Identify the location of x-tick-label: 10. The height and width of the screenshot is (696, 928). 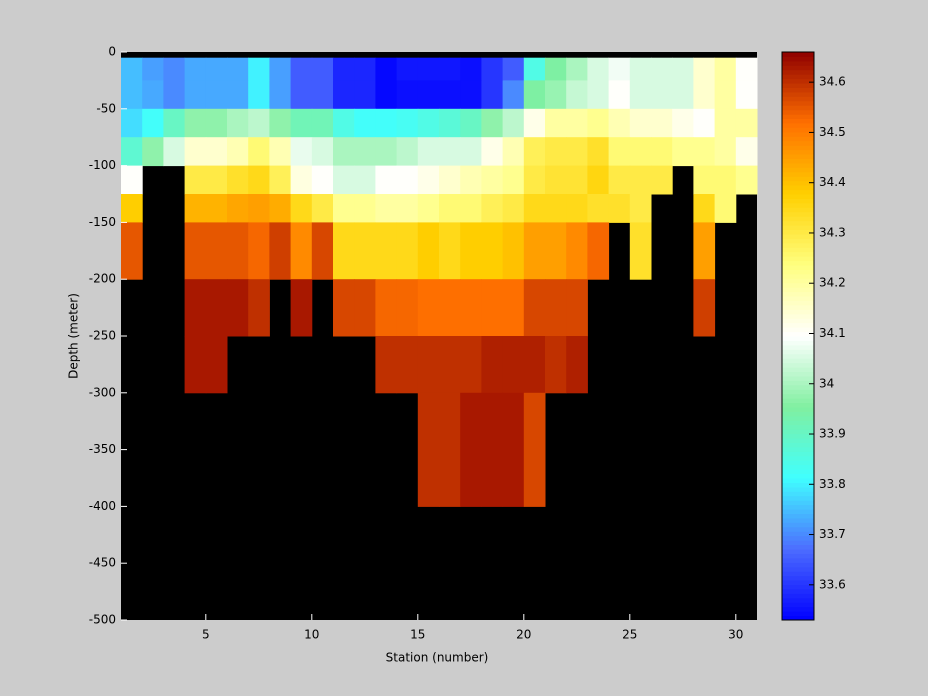
(311, 635).